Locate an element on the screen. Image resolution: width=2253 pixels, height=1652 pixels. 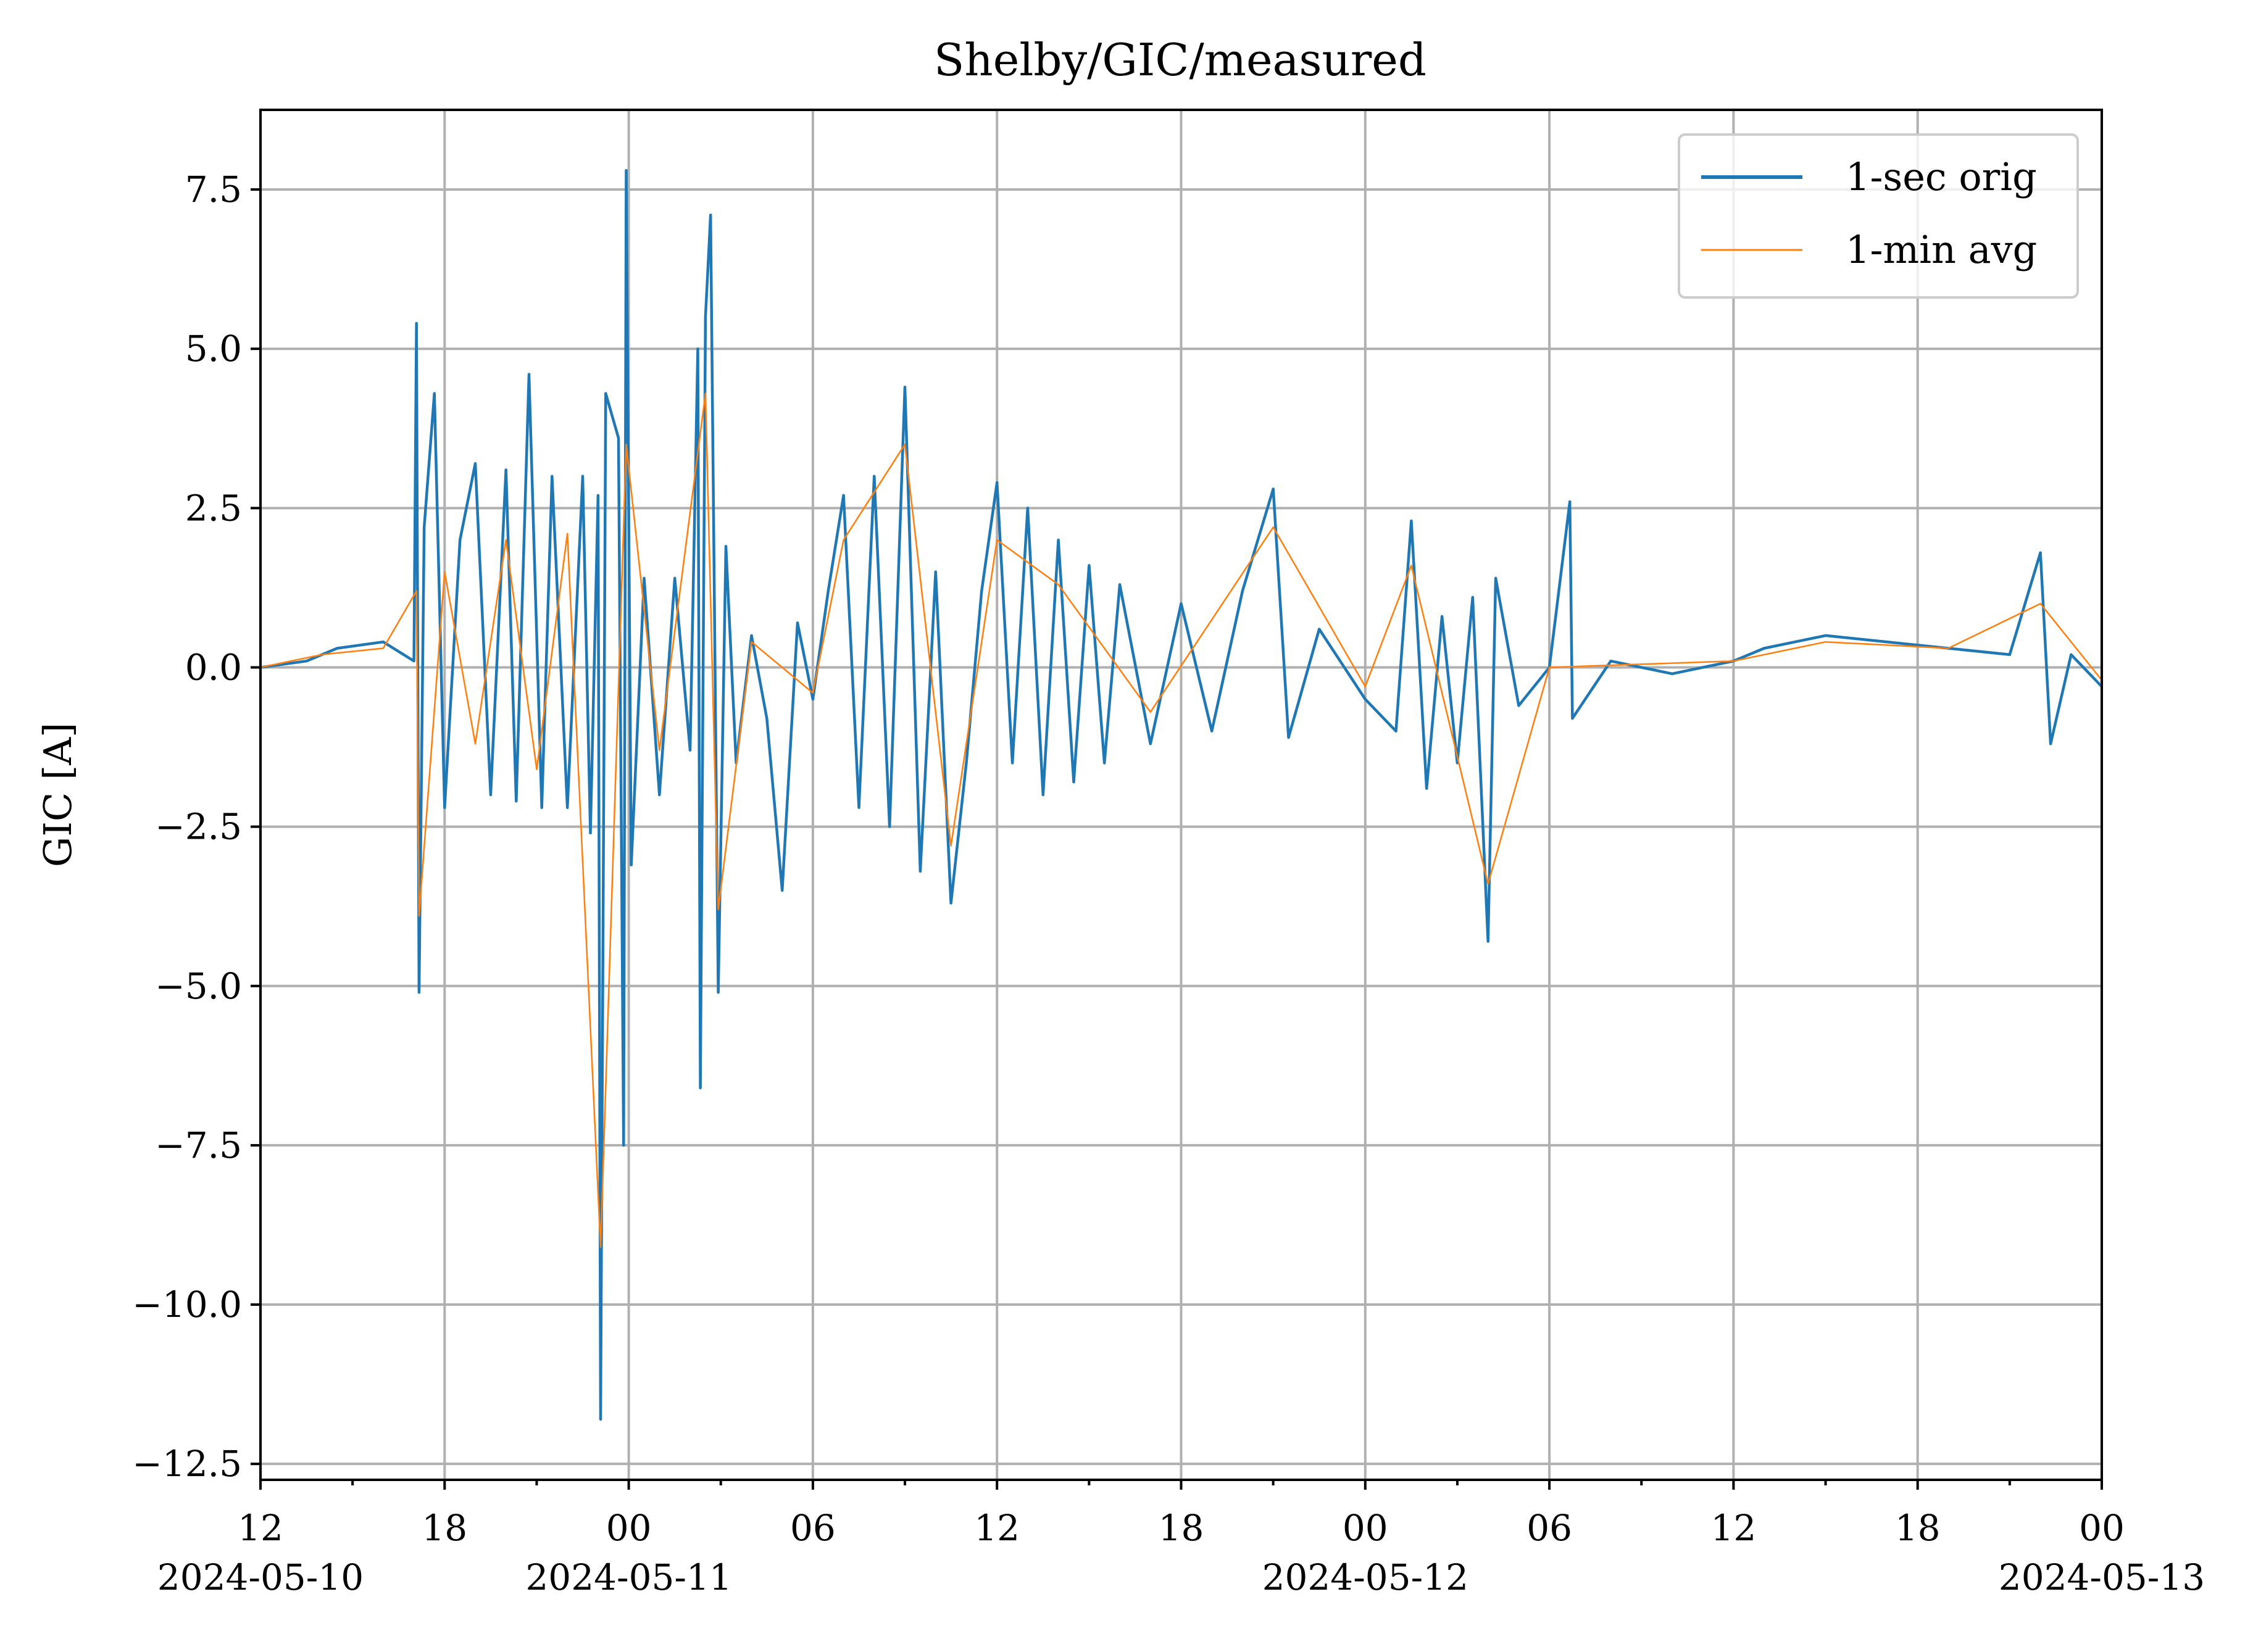
y-axis-ticks: 7.5 5.0 2.5 0.0 −2.5 −5.0 −7.5 −10.0 −12.5 is located at coordinates (196, 826).